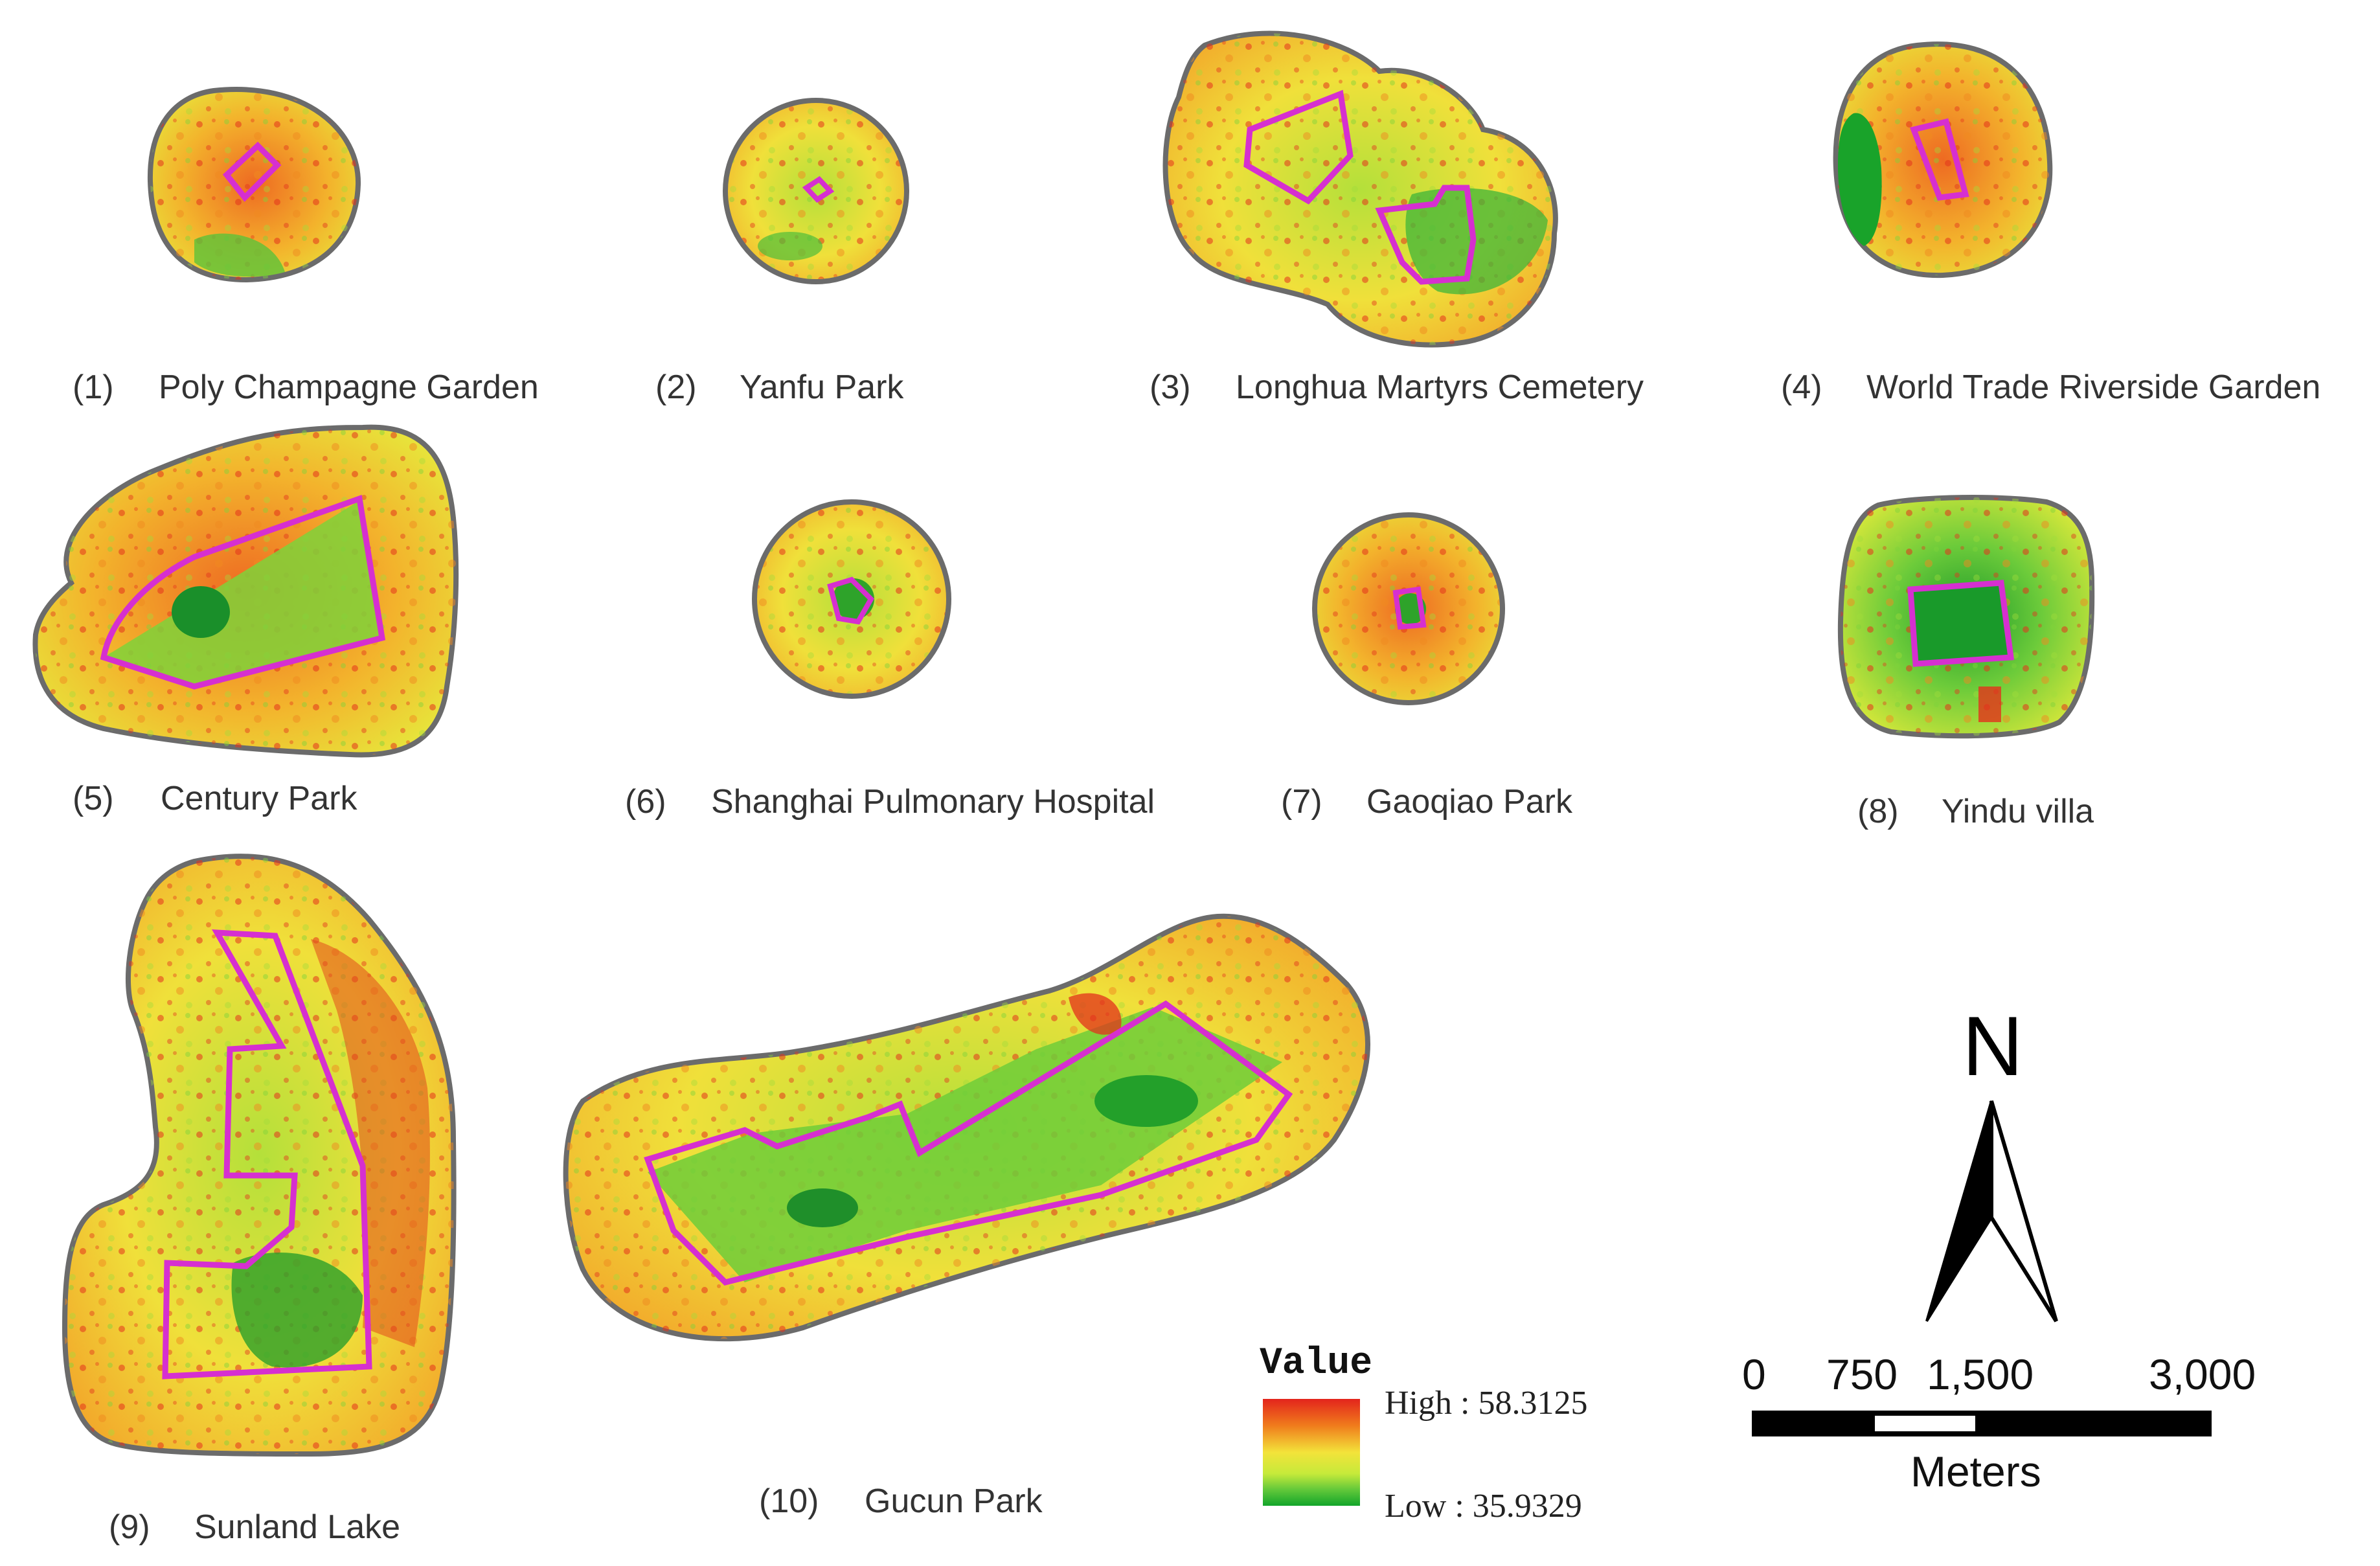  I want to click on panel-gucun-park, so click(966, 1127).